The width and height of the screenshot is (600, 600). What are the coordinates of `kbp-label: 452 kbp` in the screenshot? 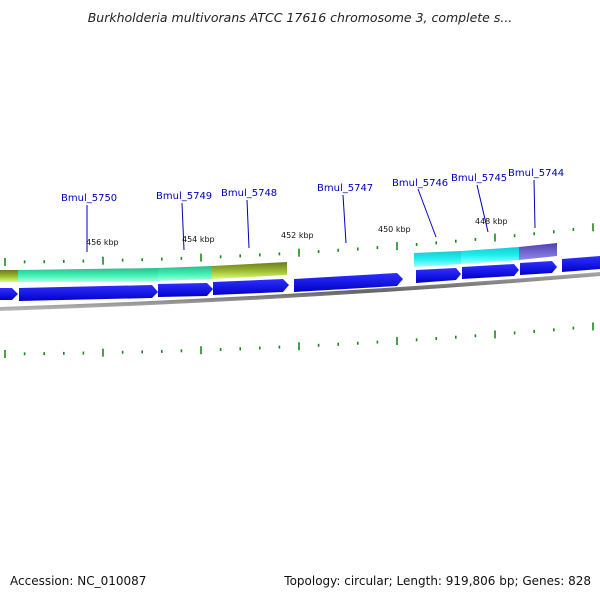 It's located at (297, 235).